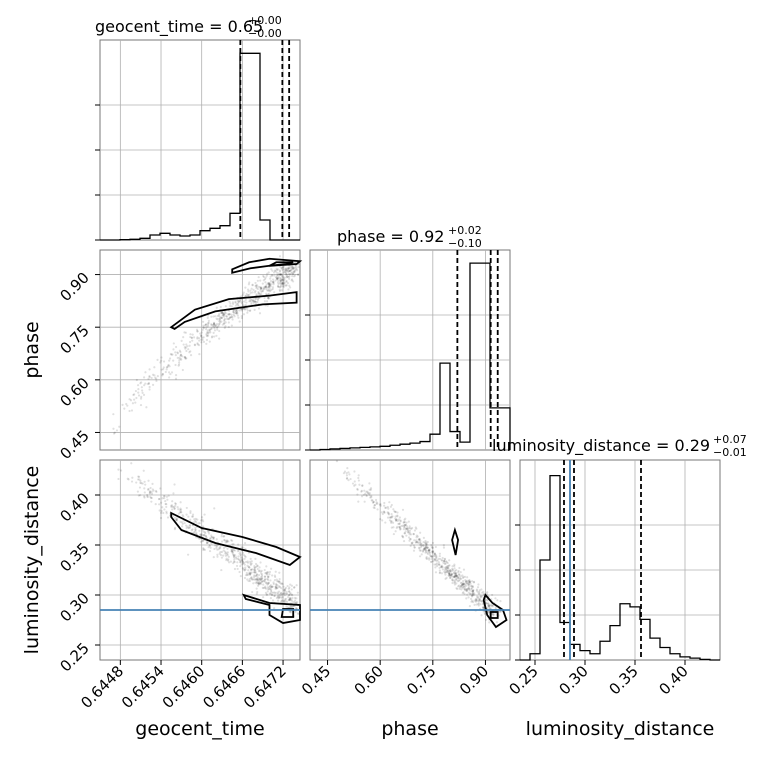  I want to click on ytick-label-phase-1: 0.60, so click(74, 392).